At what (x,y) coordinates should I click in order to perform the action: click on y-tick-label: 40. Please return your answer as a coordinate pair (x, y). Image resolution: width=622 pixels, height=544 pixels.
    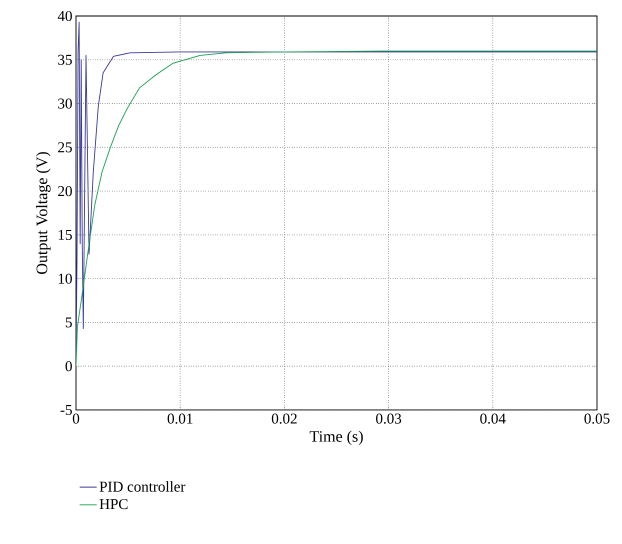
    Looking at the image, I should click on (65, 16).